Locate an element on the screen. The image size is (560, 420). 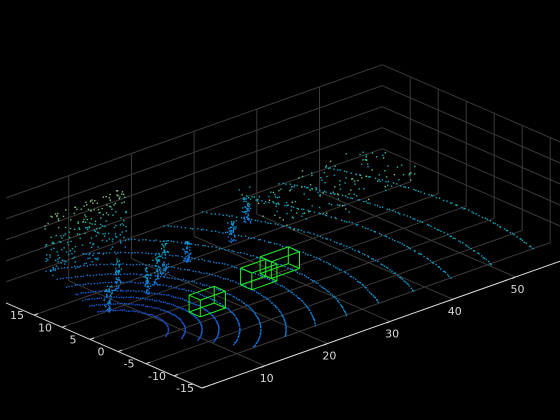
x-tick-label: 40 is located at coordinates (455, 311).